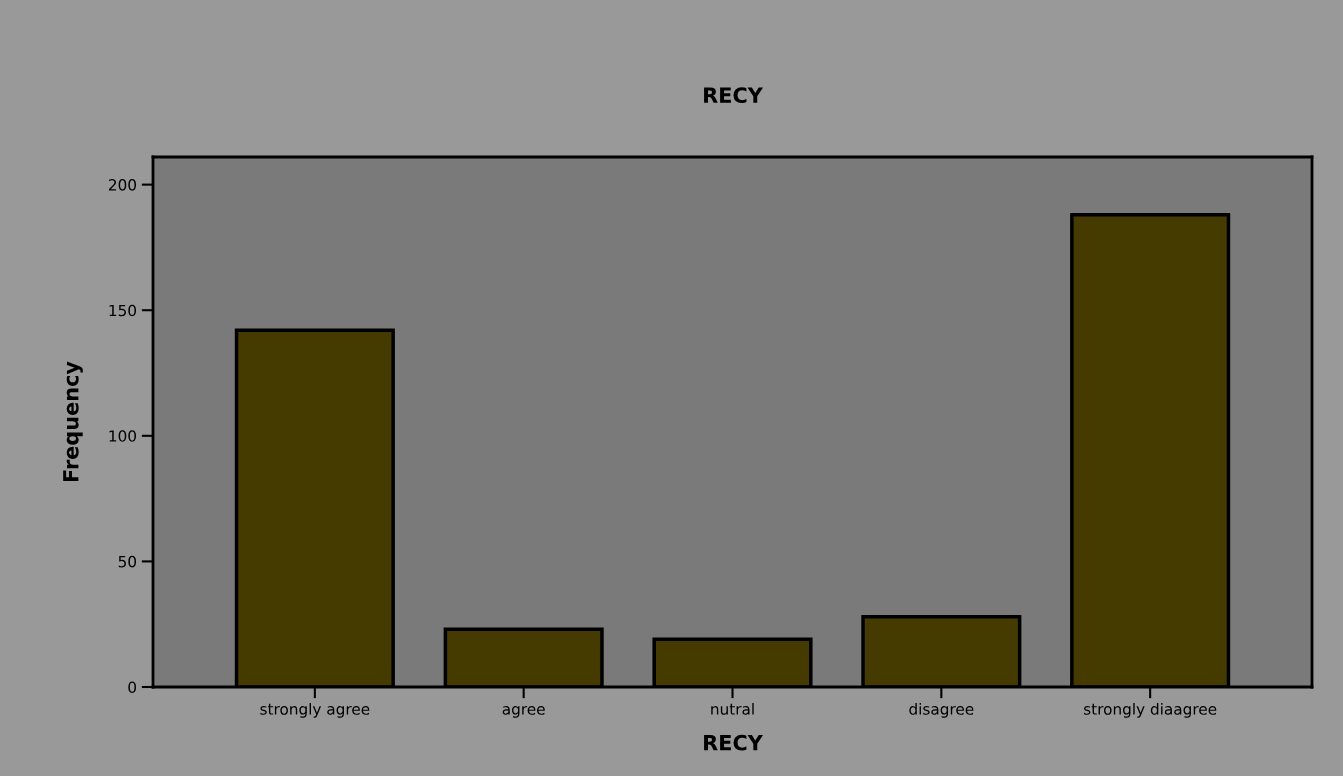  What do you see at coordinates (122, 185) in the screenshot?
I see `y-tick-label: 200` at bounding box center [122, 185].